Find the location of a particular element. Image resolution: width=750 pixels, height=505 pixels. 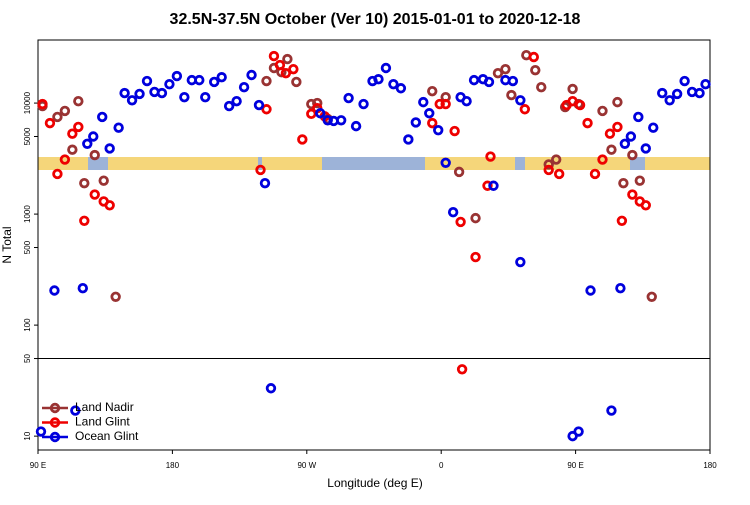

x-tick-label: 0 is located at coordinates (441, 465).